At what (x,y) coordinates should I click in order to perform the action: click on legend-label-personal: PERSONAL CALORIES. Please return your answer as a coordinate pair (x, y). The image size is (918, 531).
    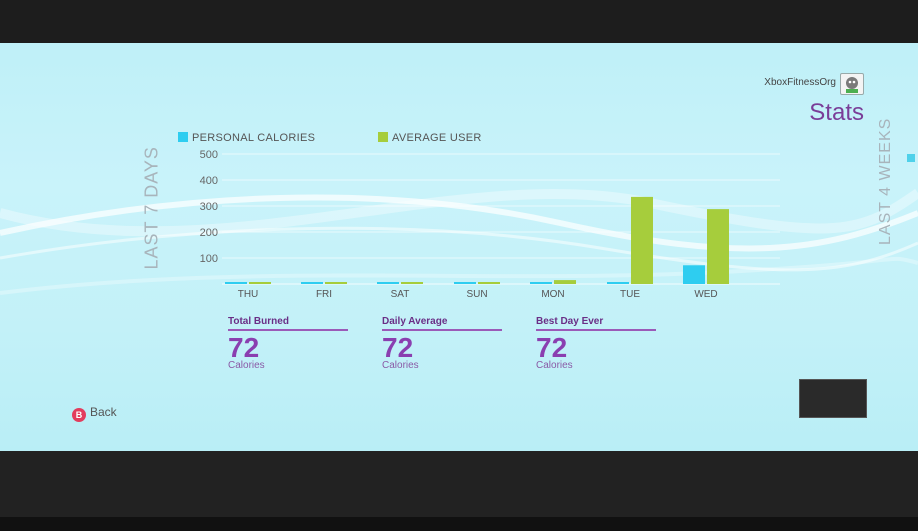
    Looking at the image, I should click on (254, 138).